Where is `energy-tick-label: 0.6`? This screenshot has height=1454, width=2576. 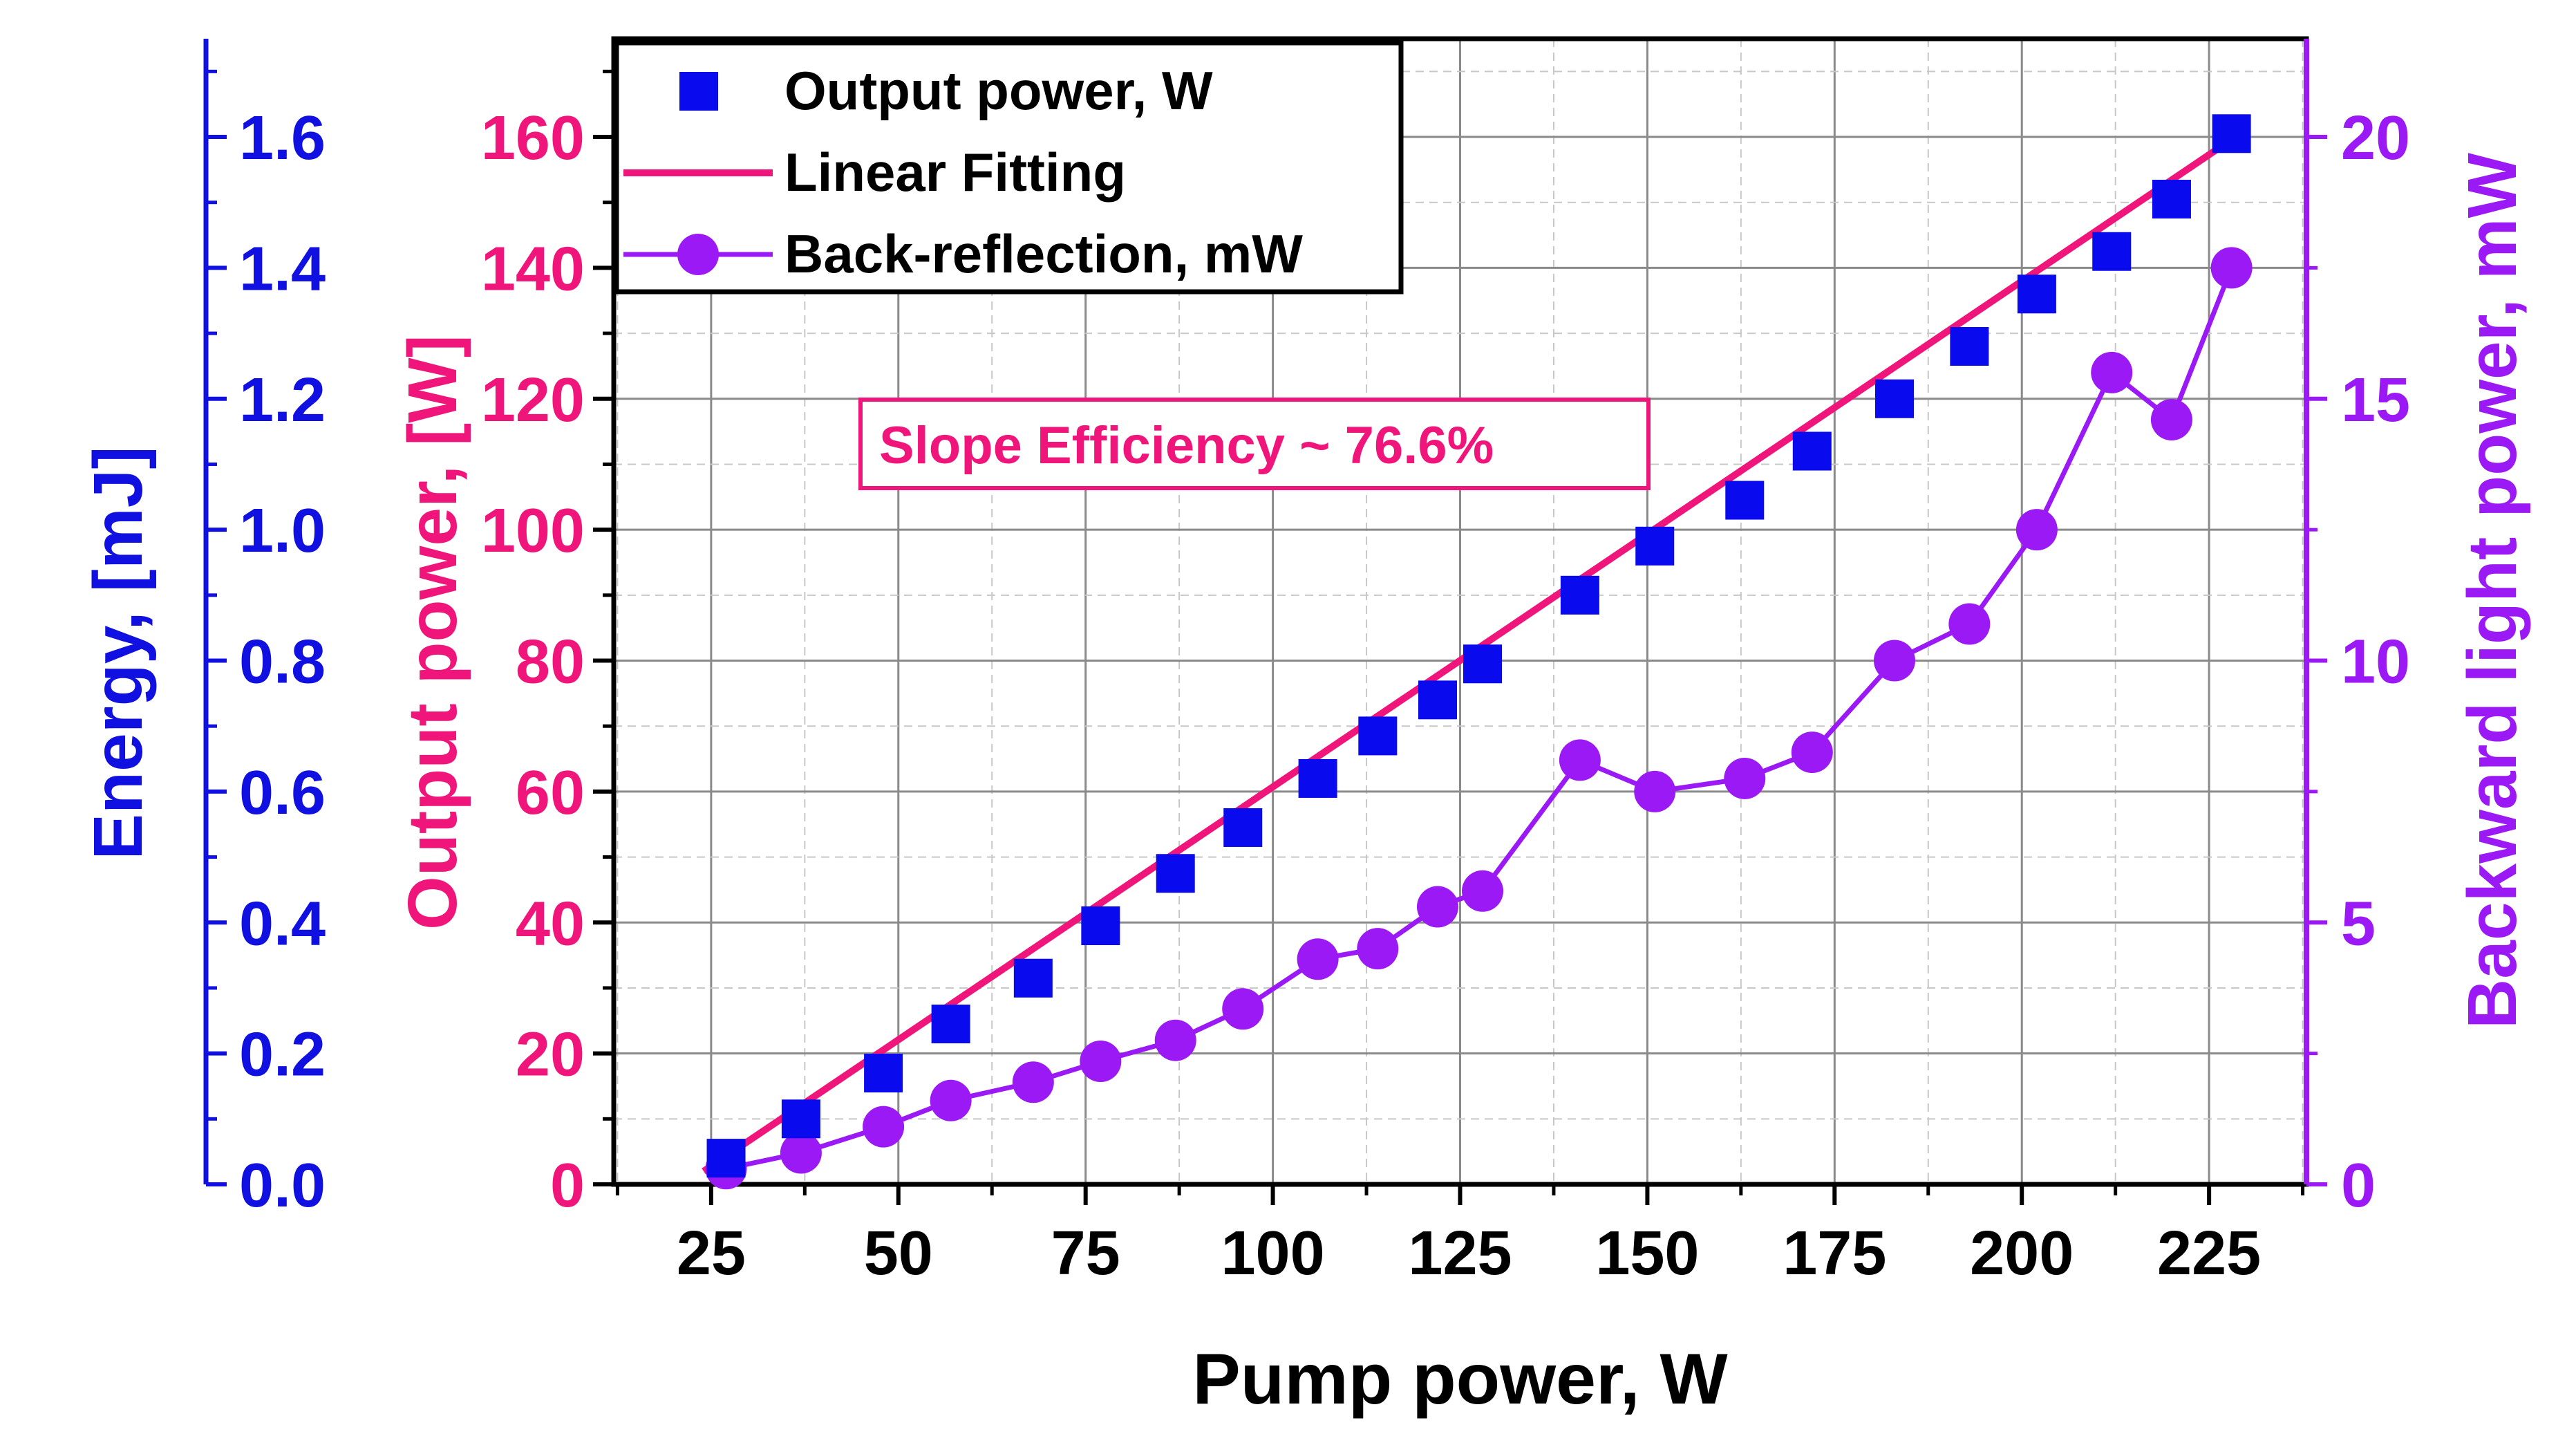 energy-tick-label: 0.6 is located at coordinates (282, 793).